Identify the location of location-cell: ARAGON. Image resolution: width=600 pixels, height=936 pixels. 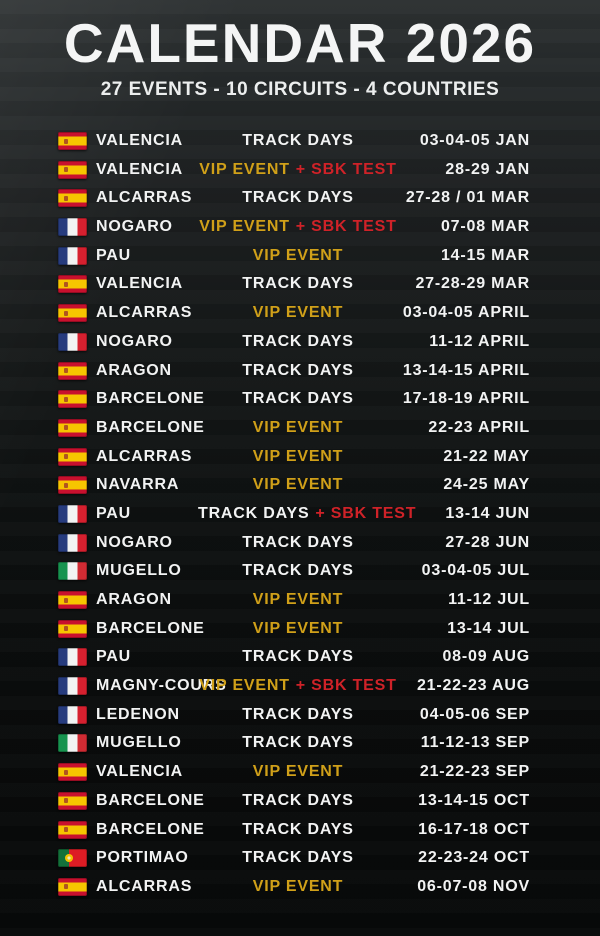
(128, 600).